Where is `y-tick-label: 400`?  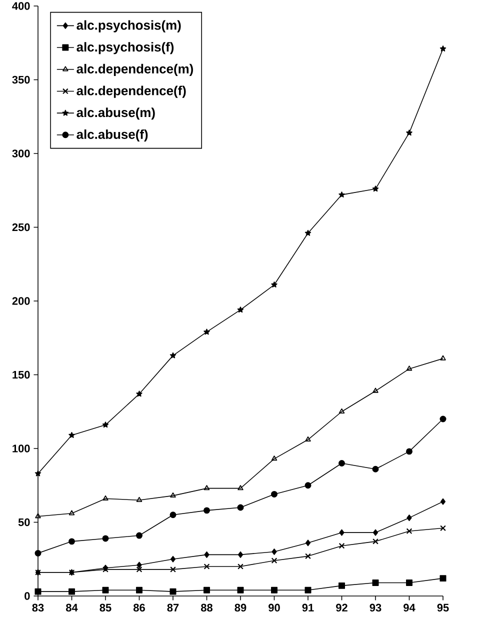 y-tick-label: 400 is located at coordinates (21, 6).